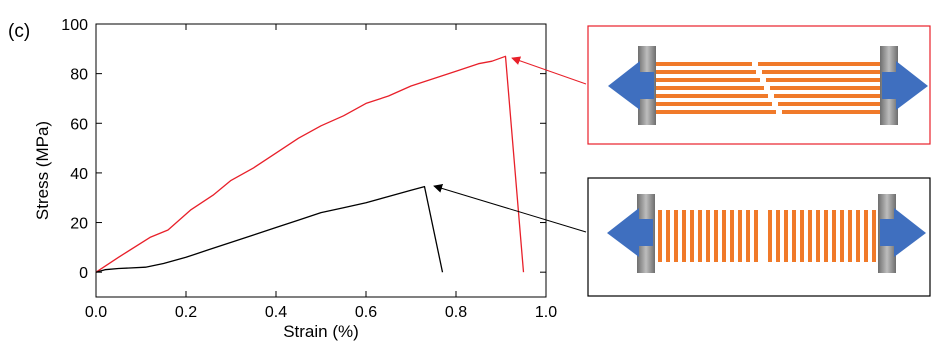 The height and width of the screenshot is (341, 934). Describe the element at coordinates (321, 331) in the screenshot. I see `x-axis-label: Strain (%)` at that location.